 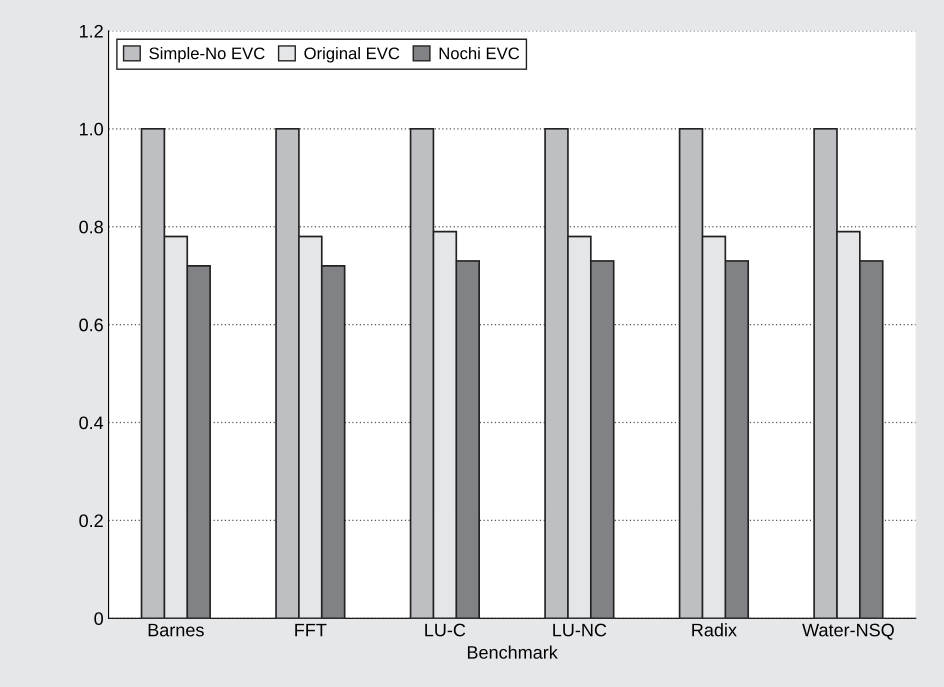 I want to click on x-tick-label: Water-NSQ, so click(x=848, y=632).